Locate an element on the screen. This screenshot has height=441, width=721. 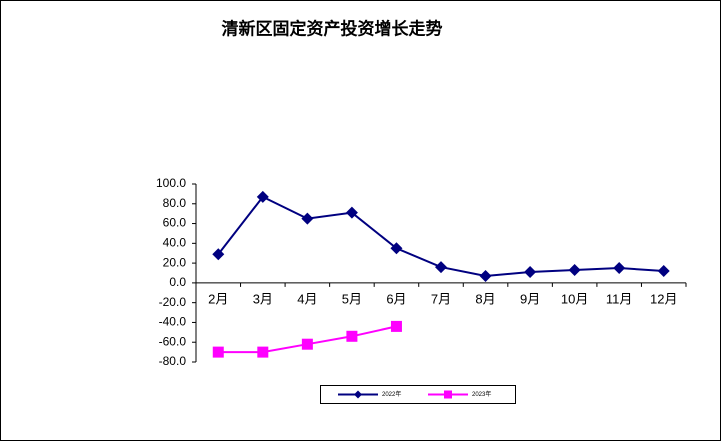
x-tick-label: 5月 is located at coordinates (352, 298).